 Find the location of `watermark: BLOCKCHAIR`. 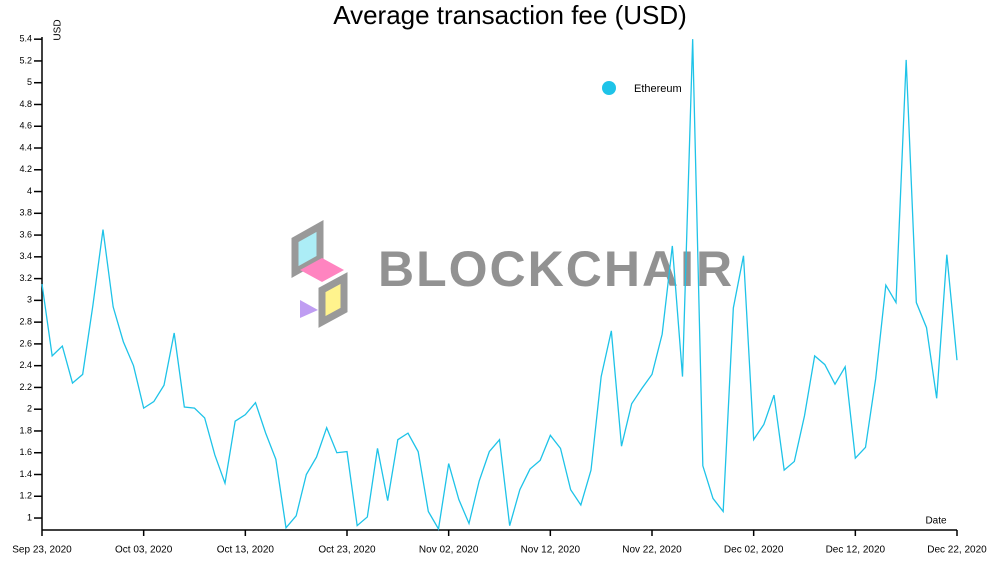

watermark: BLOCKCHAIR is located at coordinates (512, 274).